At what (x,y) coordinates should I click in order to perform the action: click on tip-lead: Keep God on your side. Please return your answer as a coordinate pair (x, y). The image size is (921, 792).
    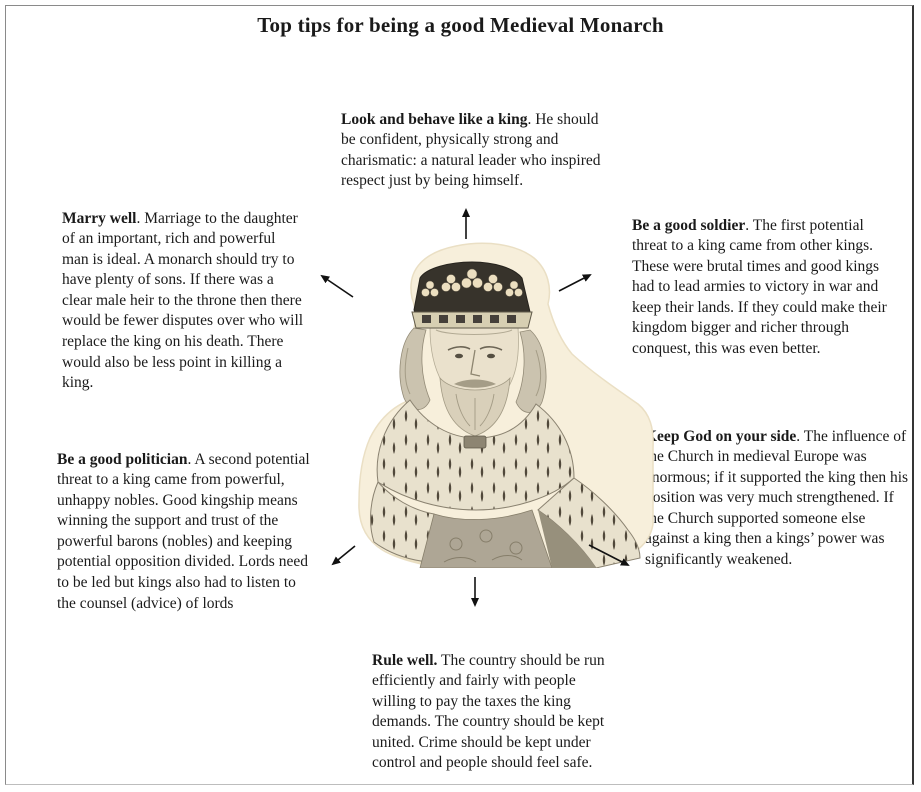
    Looking at the image, I should click on (721, 436).